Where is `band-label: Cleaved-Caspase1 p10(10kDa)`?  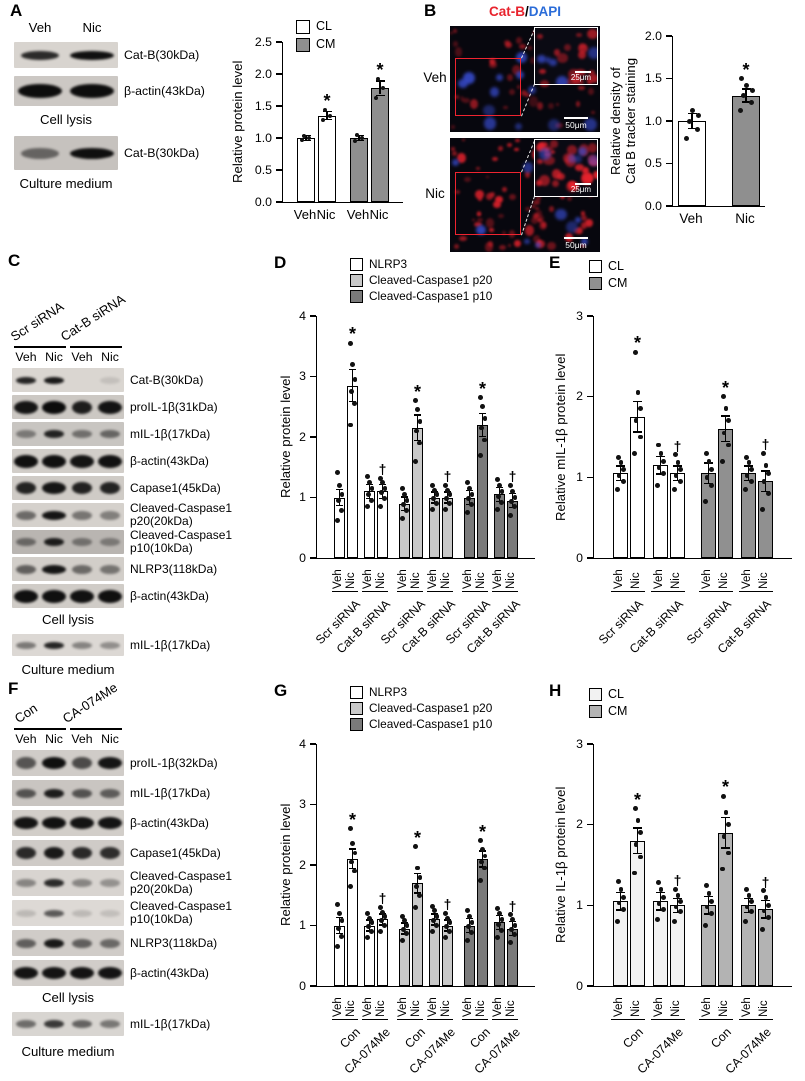
band-label: Cleaved-Caspase1 p10(10kDa) is located at coordinates (181, 542).